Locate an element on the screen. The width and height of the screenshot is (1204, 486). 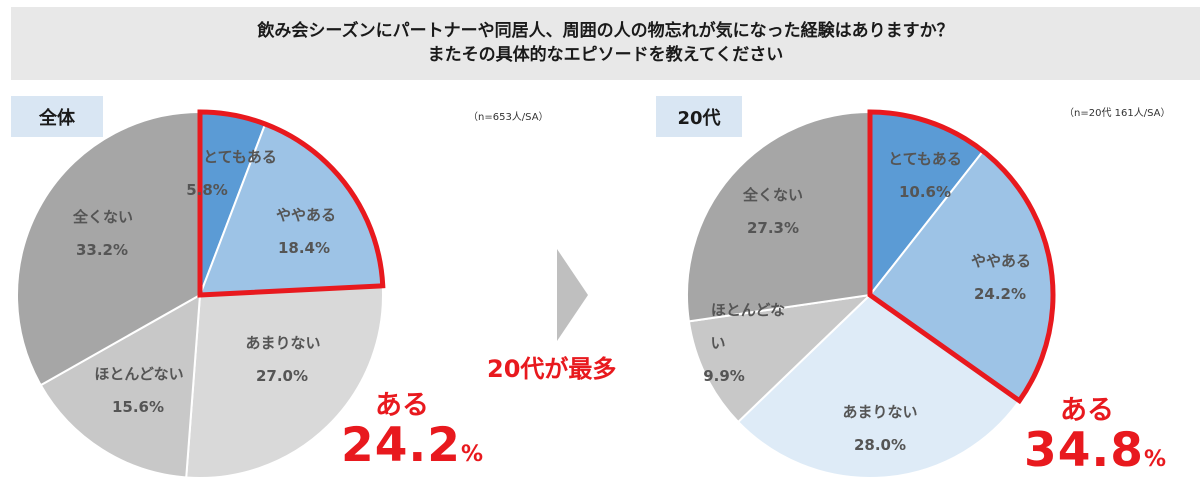
highlight-word-overall: ある is located at coordinates (402, 405).